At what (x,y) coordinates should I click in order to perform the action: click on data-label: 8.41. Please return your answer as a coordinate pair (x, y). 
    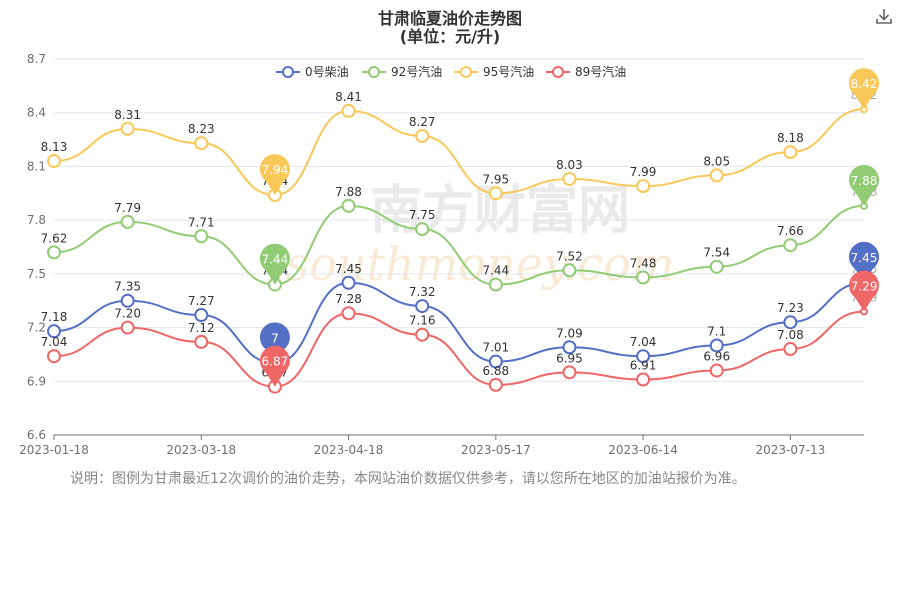
    Looking at the image, I should click on (348, 97).